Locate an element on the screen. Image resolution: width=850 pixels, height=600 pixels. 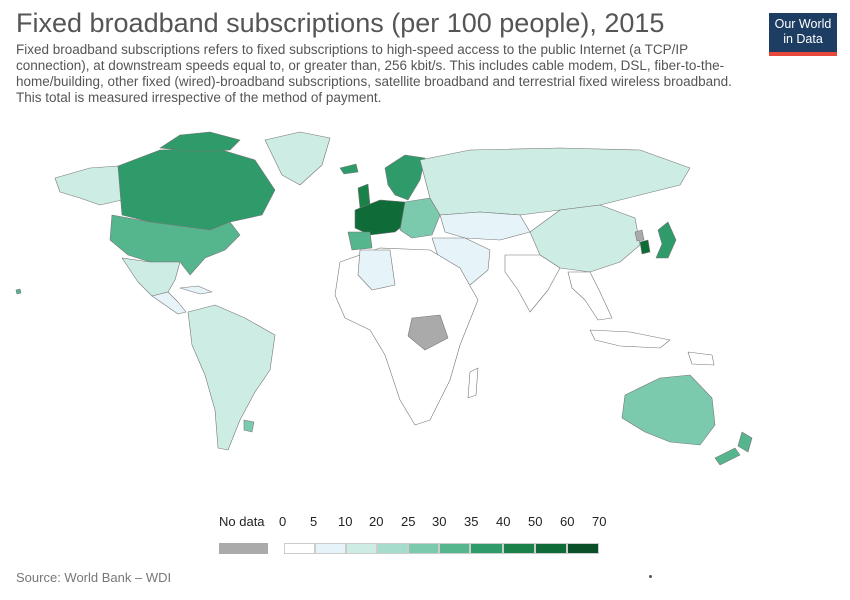
map-region-iberia is located at coordinates (360, 241).